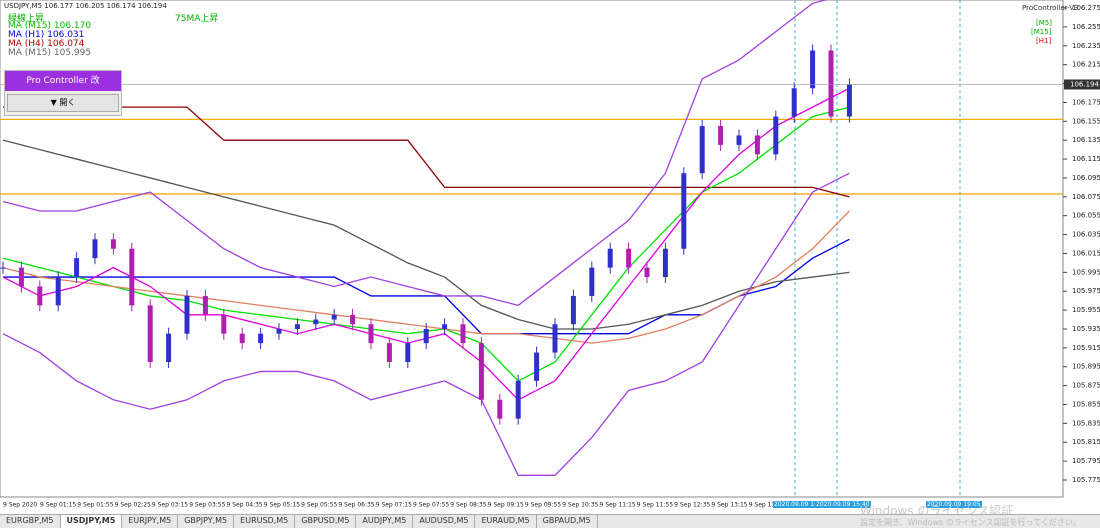 This screenshot has width=1100, height=528. What do you see at coordinates (970, 522) in the screenshot?
I see `watermark: 設定を開き、Windows のライセンス認証を行ってください。` at bounding box center [970, 522].